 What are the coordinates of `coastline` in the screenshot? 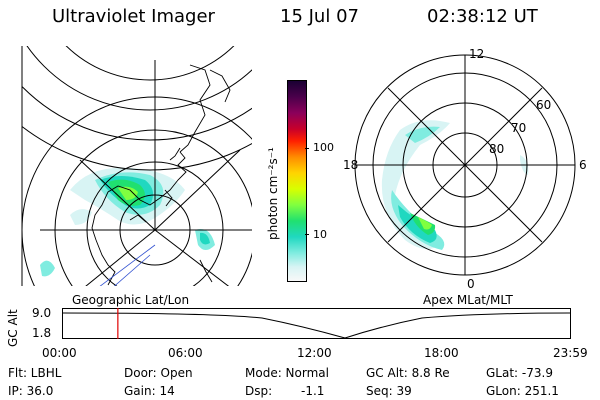 It's located at (161, 175).